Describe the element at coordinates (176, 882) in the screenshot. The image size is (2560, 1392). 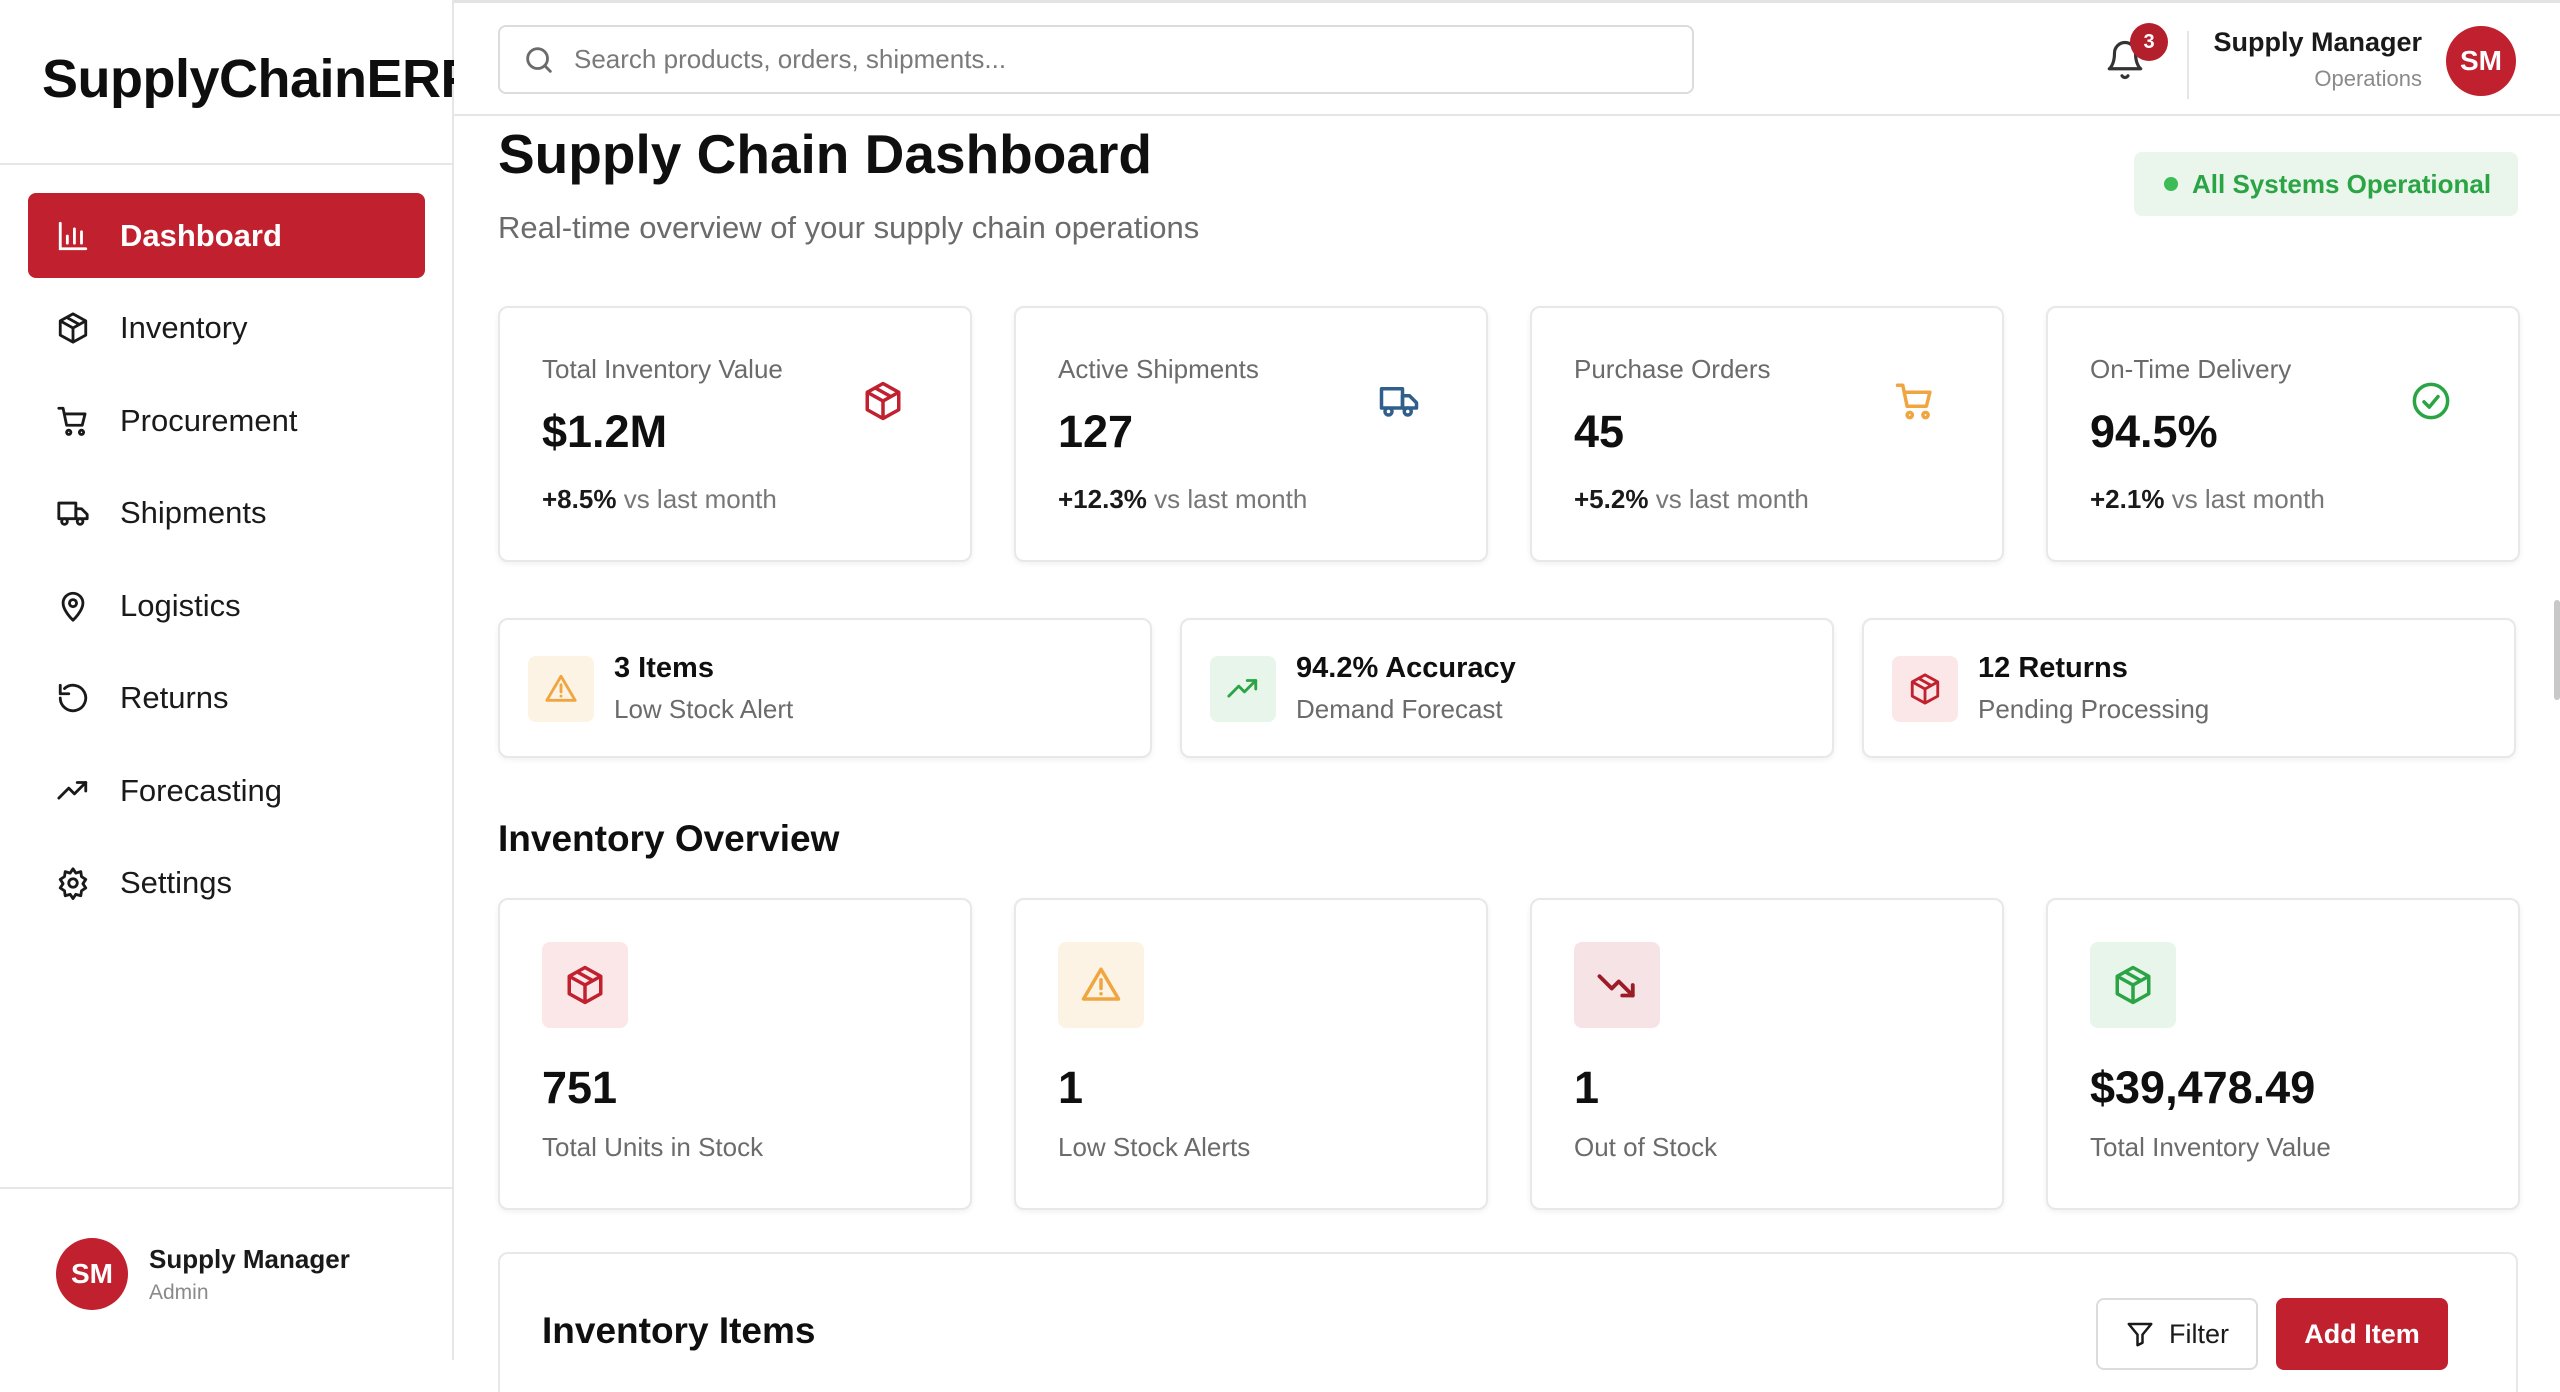
I see `sidebar-item-label: Settings` at that location.